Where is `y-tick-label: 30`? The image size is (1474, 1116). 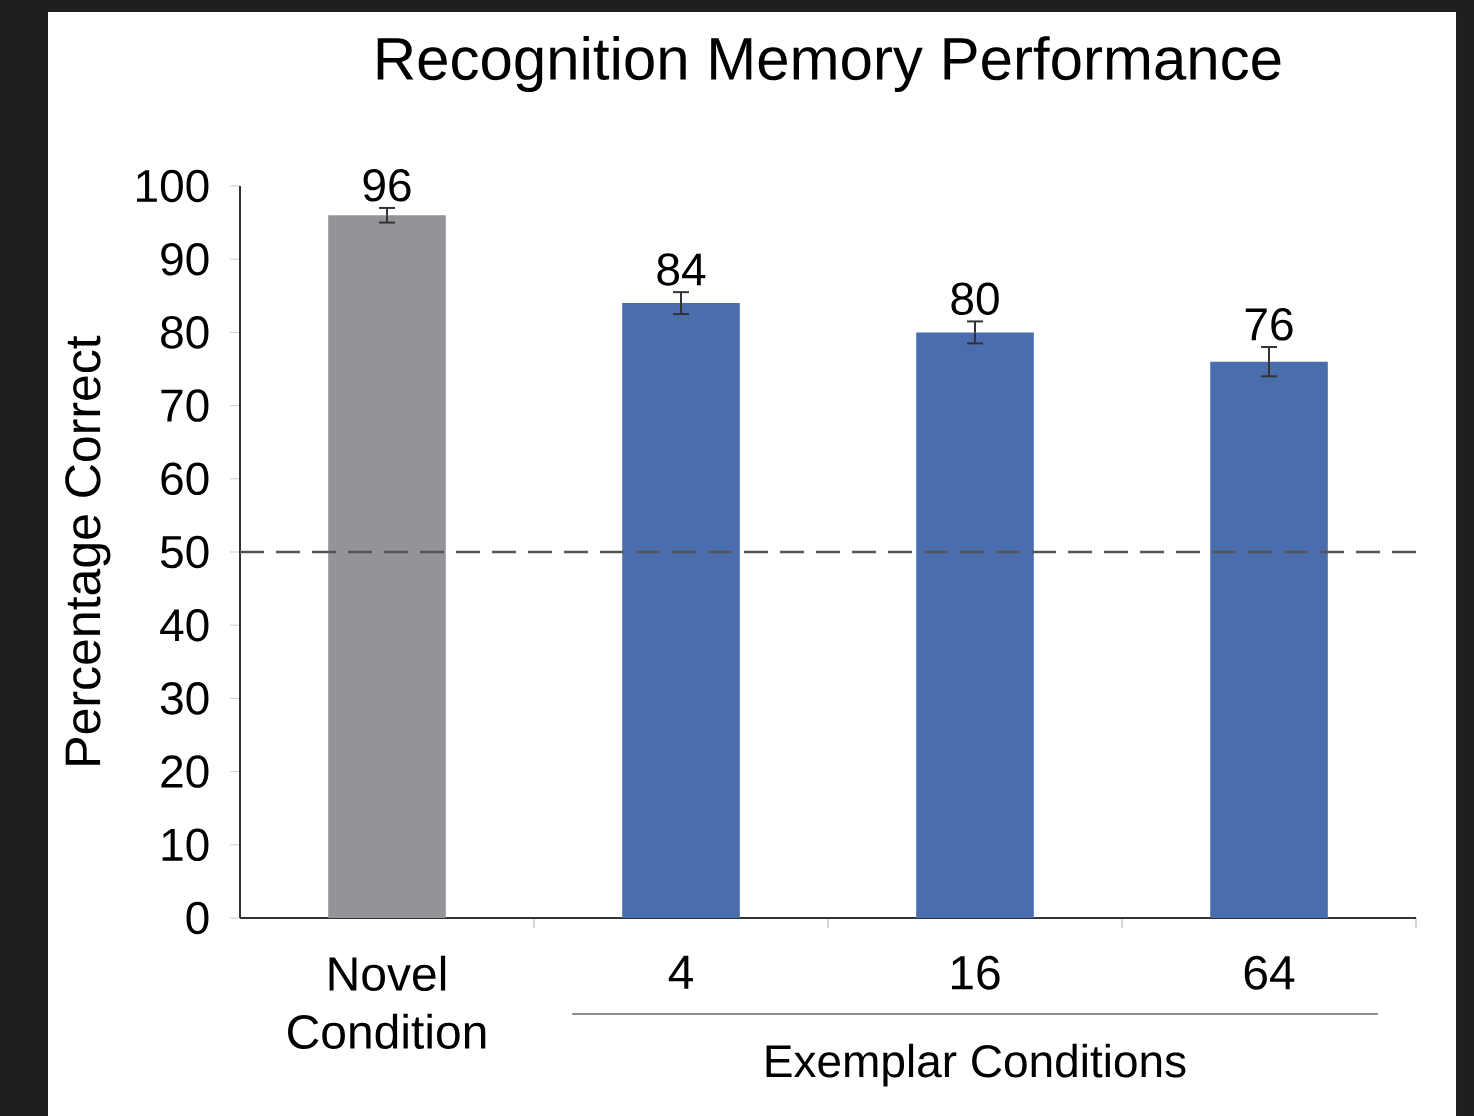
y-tick-label: 30 is located at coordinates (184, 698).